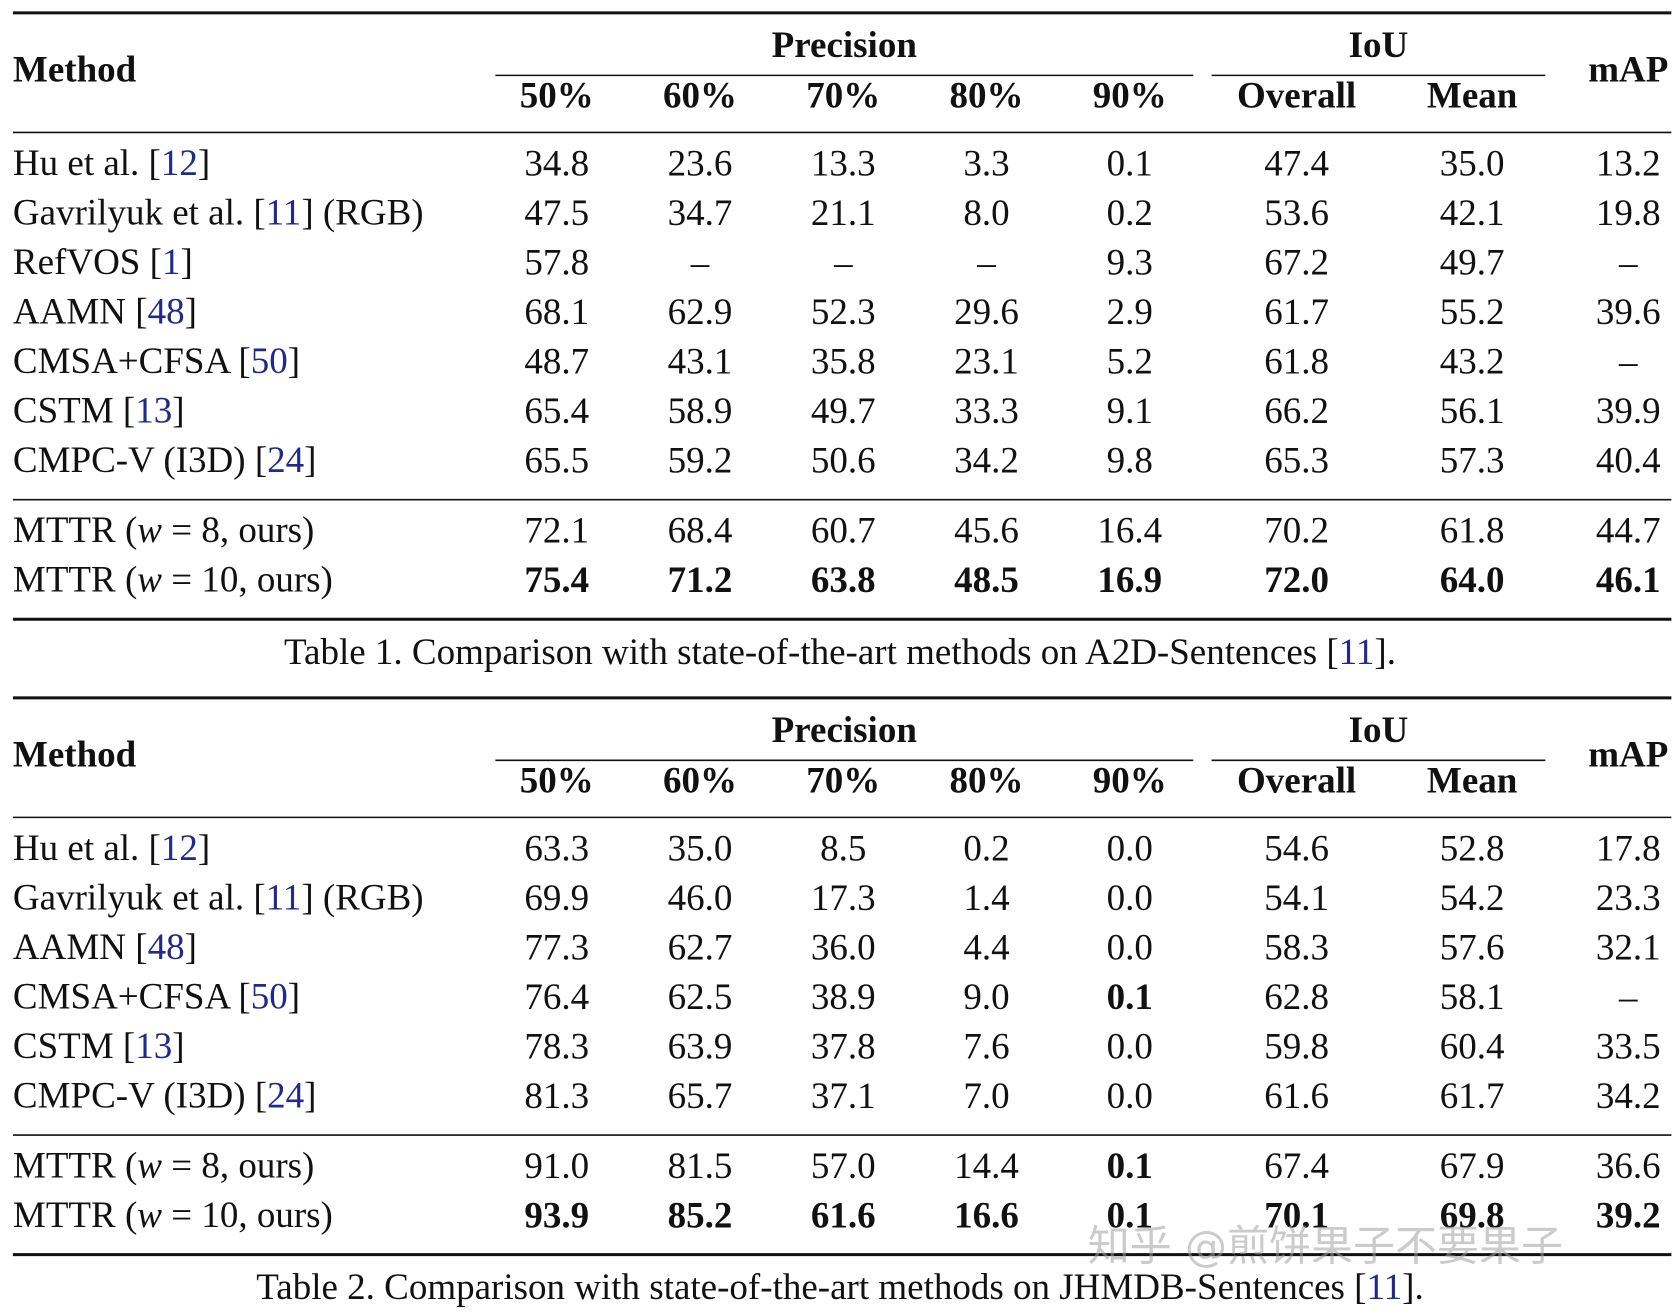 Image resolution: width=1680 pixels, height=1314 pixels. Describe the element at coordinates (700, 312) in the screenshot. I see `cell: 62.9` at that location.